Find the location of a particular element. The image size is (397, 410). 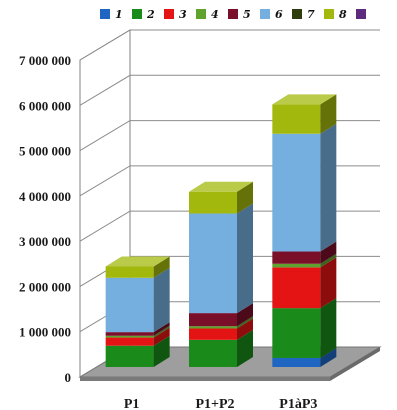

y-tick-label: 6 000 000 is located at coordinates (45, 105).